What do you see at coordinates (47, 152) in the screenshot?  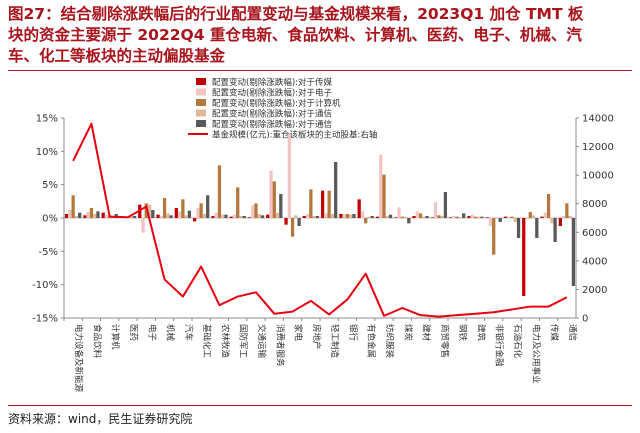 I see `left-tick-label: 10%` at bounding box center [47, 152].